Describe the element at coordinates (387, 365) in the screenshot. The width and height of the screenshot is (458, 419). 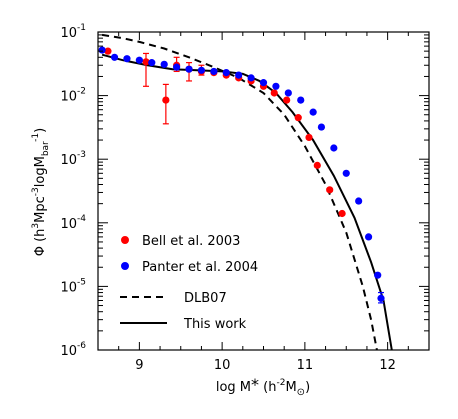
I see `x-tick-label: 12` at that location.